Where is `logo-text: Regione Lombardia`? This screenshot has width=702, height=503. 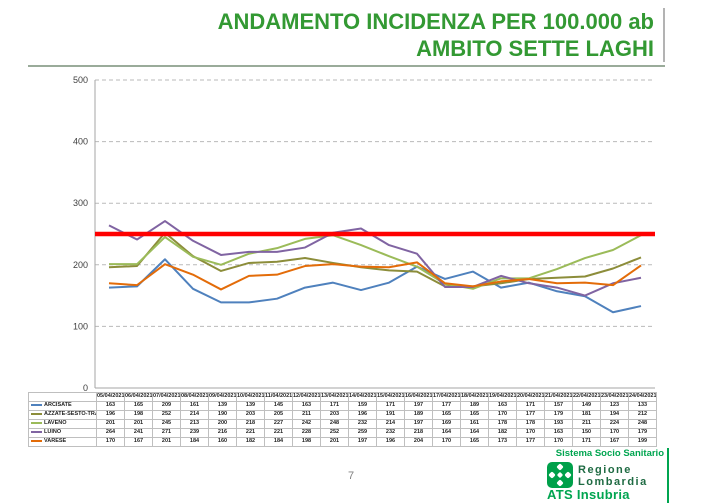 logo-text: Regione Lombardia is located at coordinates (613, 476).